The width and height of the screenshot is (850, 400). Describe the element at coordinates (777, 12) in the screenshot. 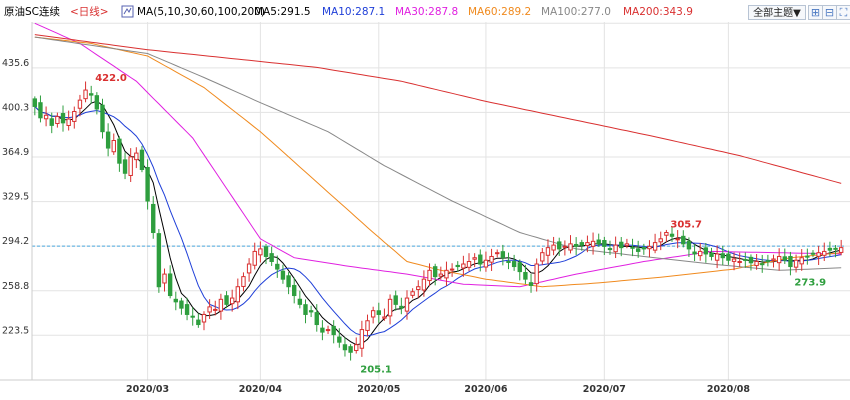

I see `theme-select-button: 全部主题▼` at that location.